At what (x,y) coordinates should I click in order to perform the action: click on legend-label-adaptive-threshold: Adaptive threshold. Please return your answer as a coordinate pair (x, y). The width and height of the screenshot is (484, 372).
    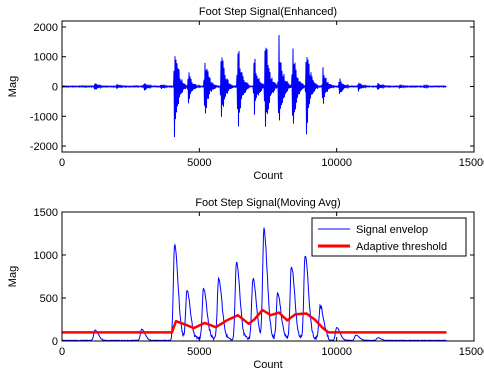
    Looking at the image, I should click on (401, 247).